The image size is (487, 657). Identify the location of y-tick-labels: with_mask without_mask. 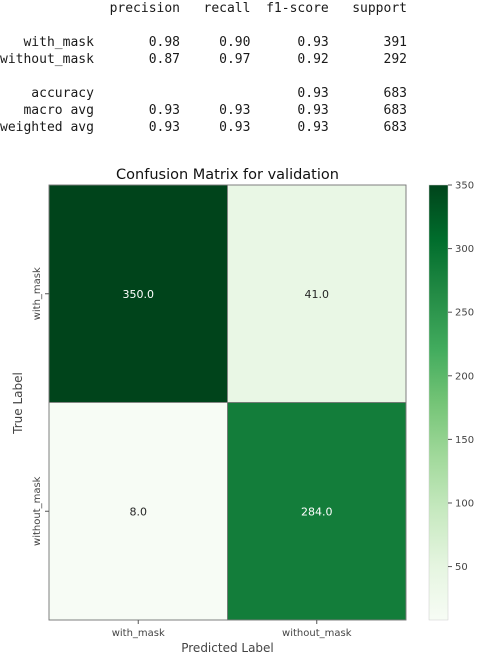
(40, 406).